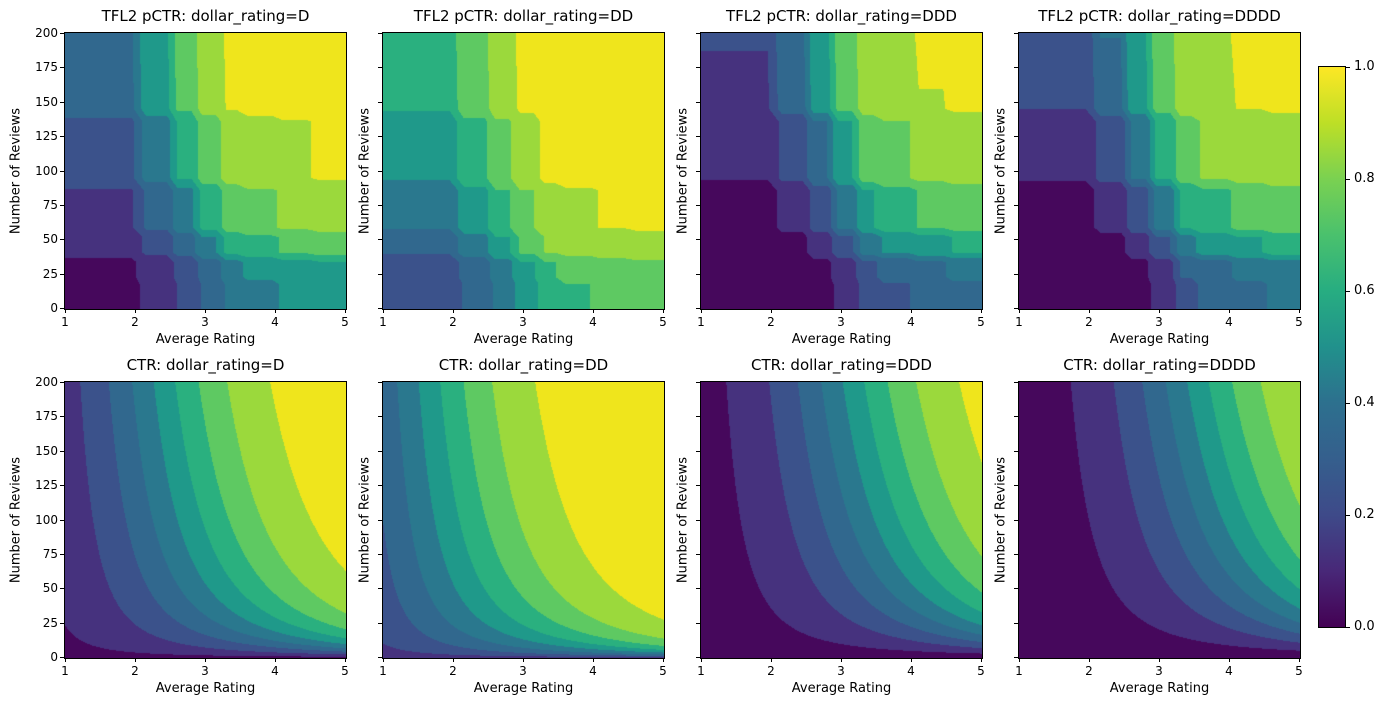  Describe the element at coordinates (1364, 290) in the screenshot. I see `colorbar-tick-label: 0.6` at that location.